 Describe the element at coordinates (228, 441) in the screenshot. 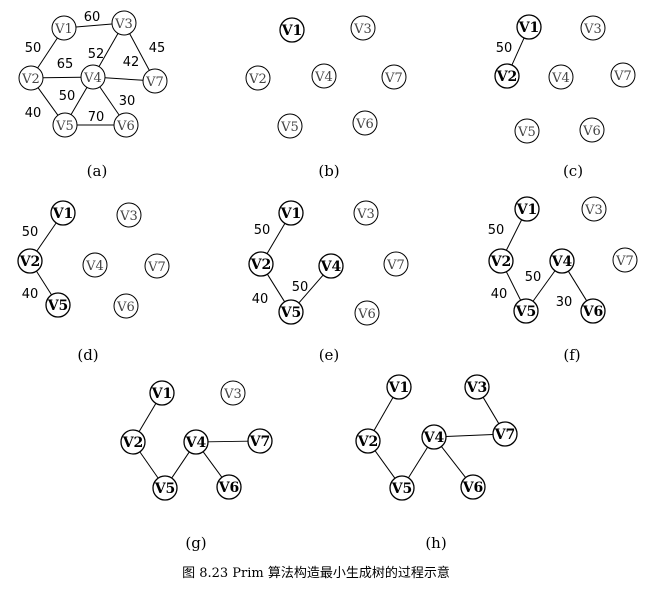

I see `edge-v4-v7` at that location.